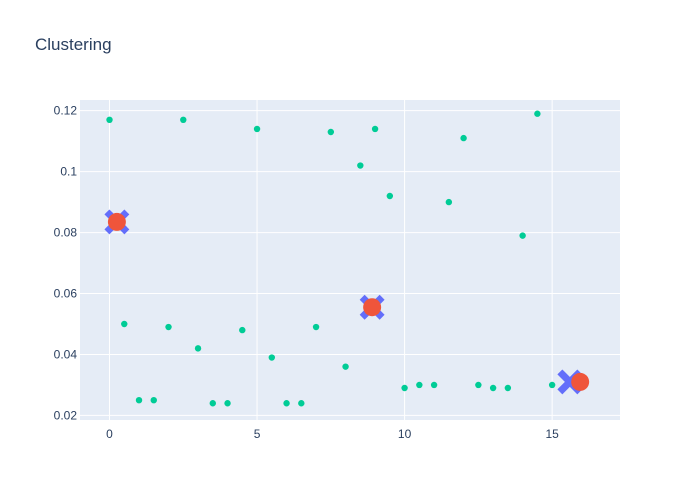  I want to click on y-tick-label: 0.1, so click(68, 172).